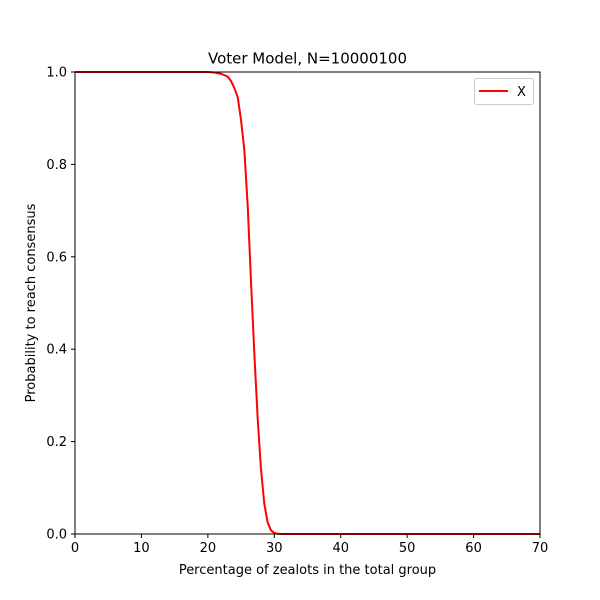 The height and width of the screenshot is (600, 600). I want to click on x-tick-label: 20, so click(208, 548).